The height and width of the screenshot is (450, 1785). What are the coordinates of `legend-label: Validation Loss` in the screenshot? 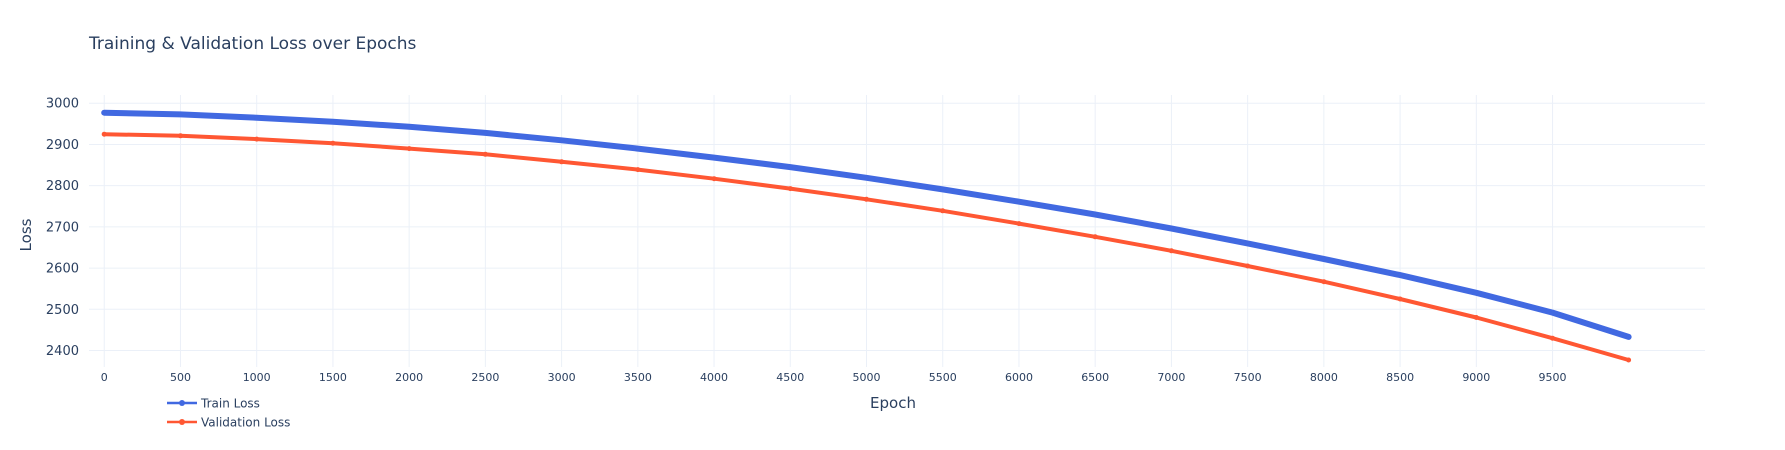 It's located at (245, 423).